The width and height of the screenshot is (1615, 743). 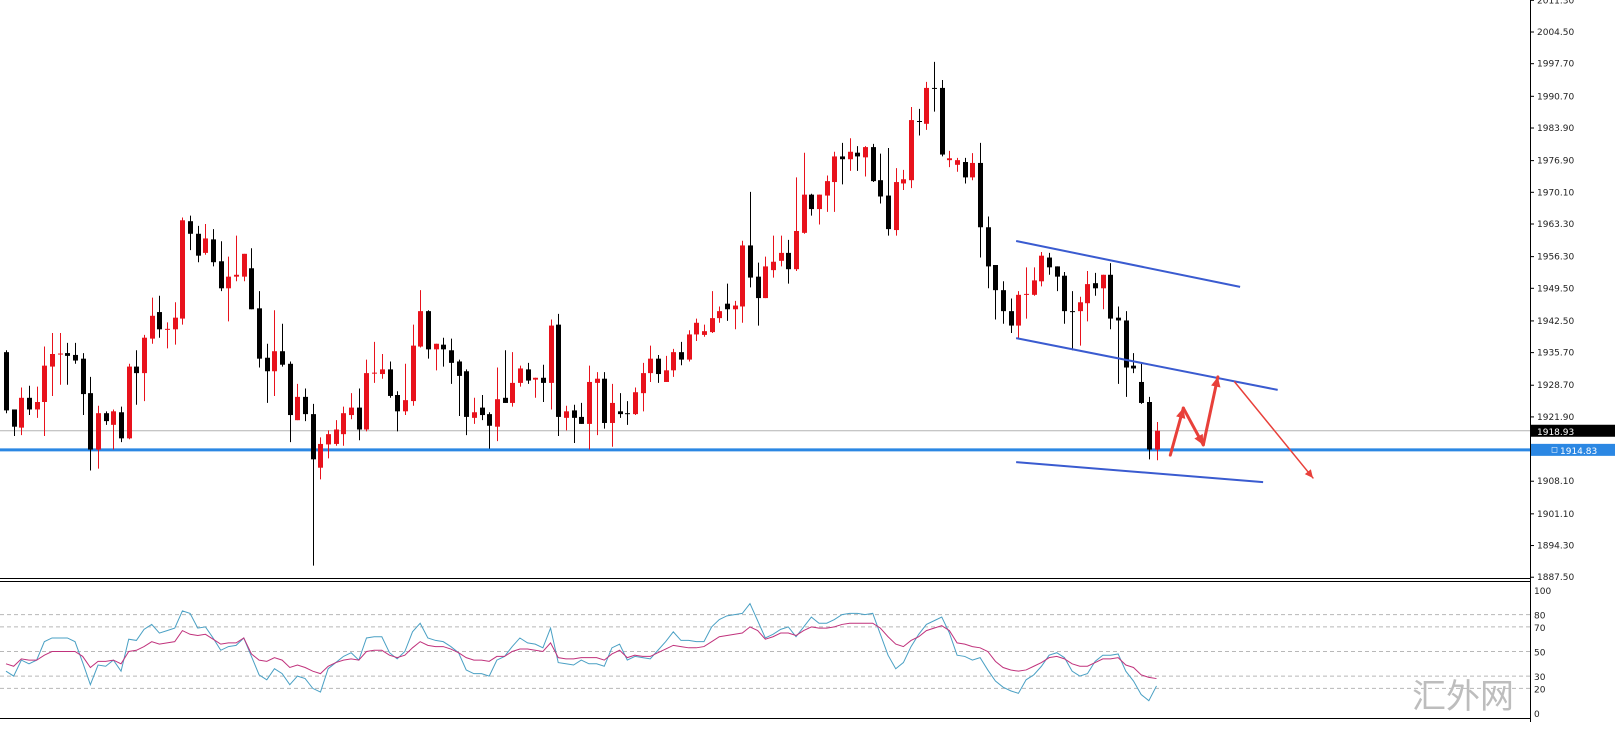 I want to click on oscillator-line-fast, so click(x=581, y=652).